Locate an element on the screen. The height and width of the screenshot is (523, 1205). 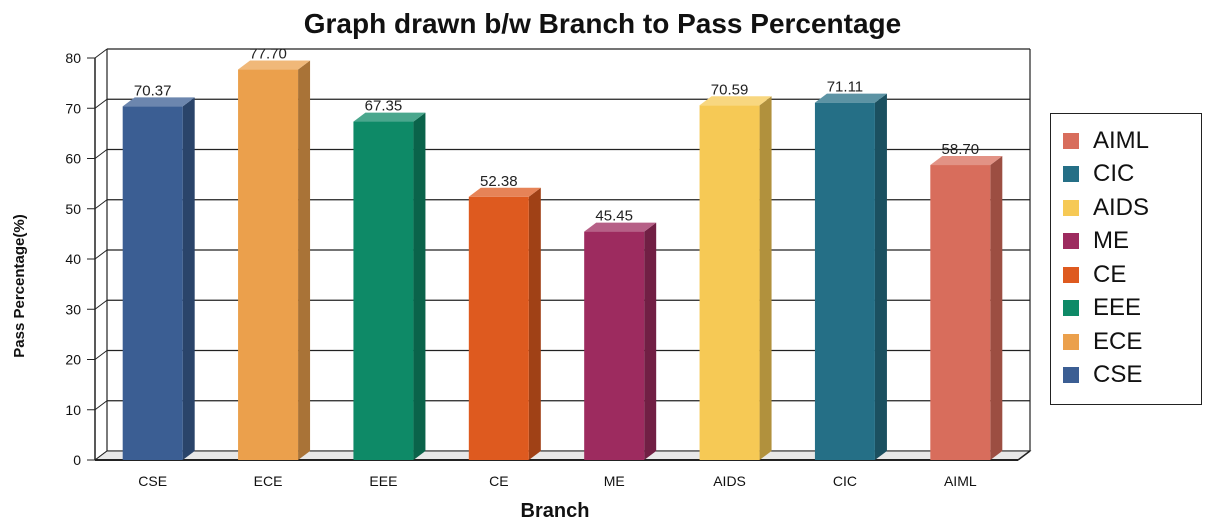
legend-item: AIML is located at coordinates (1126, 141).